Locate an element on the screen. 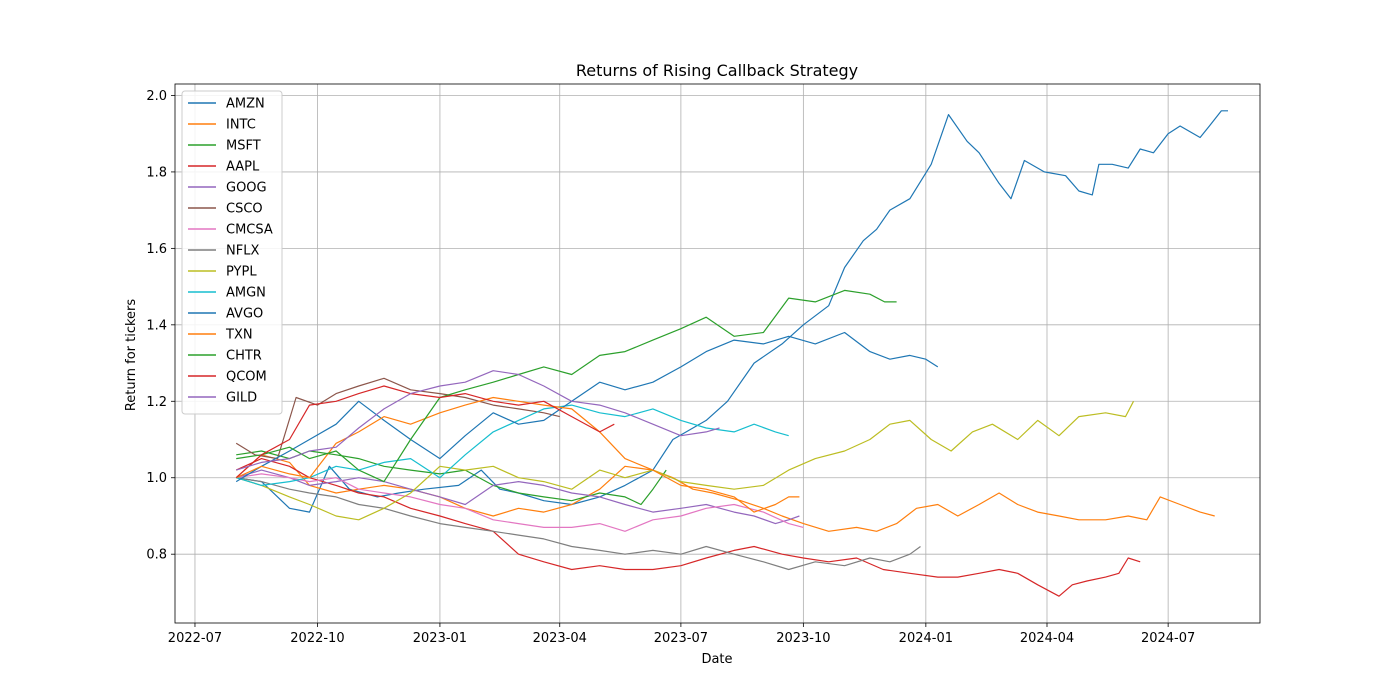 This screenshot has height=700, width=1400. x-tick-label: 2024-01 is located at coordinates (926, 638).